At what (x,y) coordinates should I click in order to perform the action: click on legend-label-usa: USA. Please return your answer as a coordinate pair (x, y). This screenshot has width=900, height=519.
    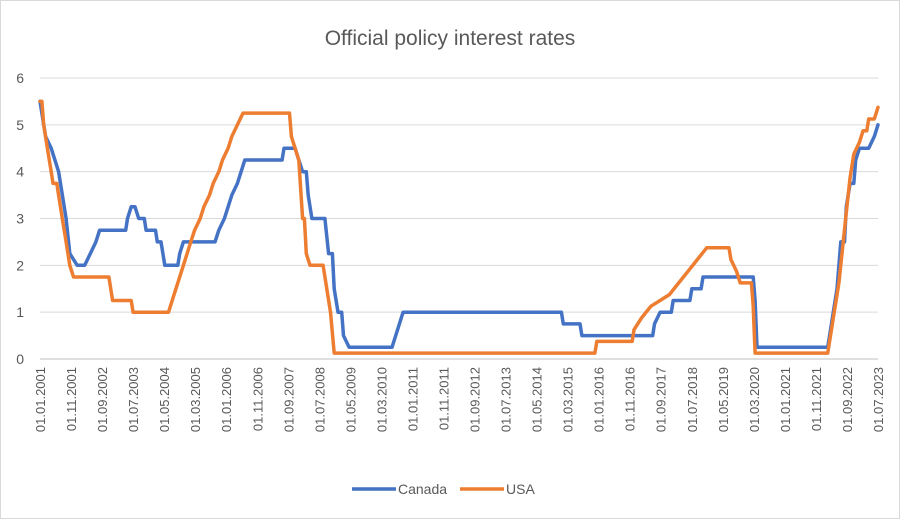
    Looking at the image, I should click on (520, 489).